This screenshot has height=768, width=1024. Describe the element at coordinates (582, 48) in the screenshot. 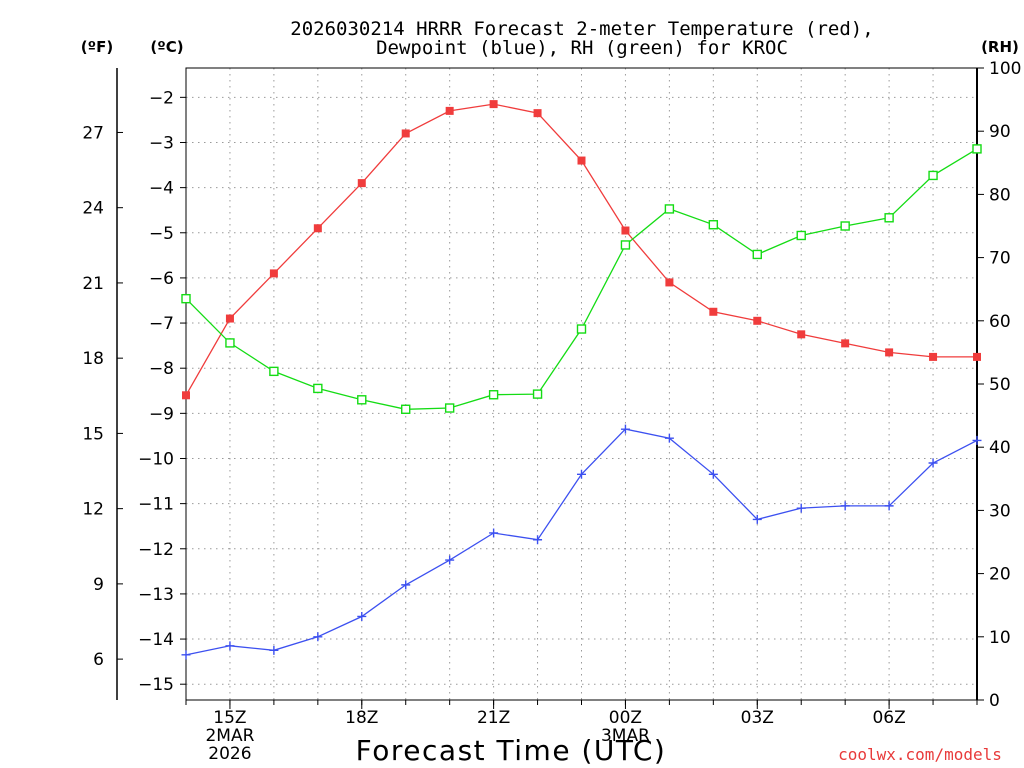

I see `chart-title-line-2: Dewpoint (blue), RH (green) for KROC` at that location.